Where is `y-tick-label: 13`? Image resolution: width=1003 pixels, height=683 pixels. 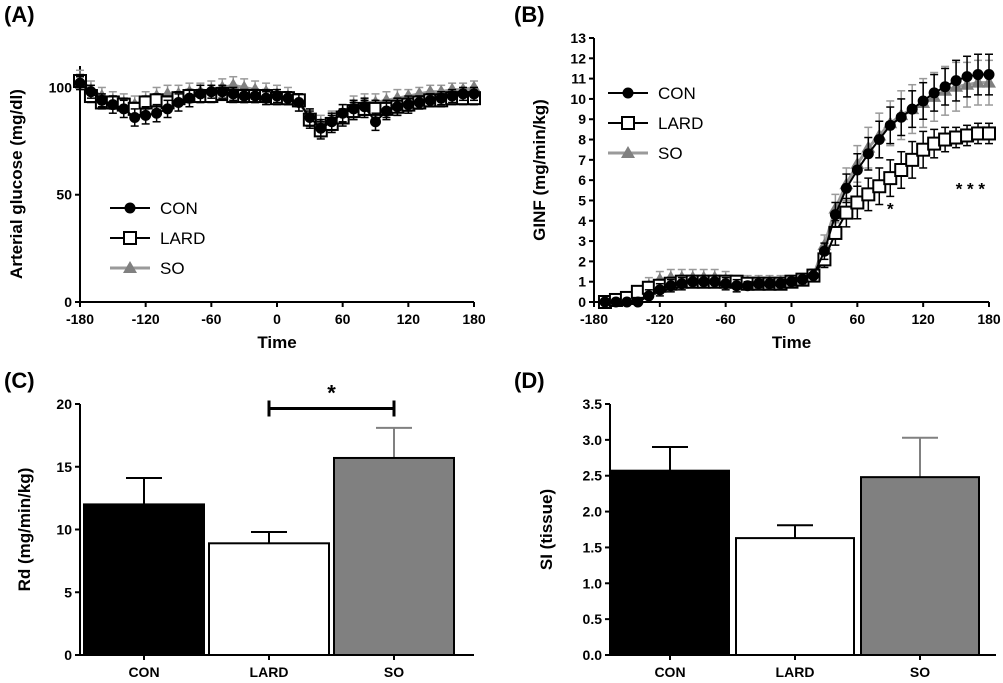
y-tick-label: 13 is located at coordinates (578, 38).